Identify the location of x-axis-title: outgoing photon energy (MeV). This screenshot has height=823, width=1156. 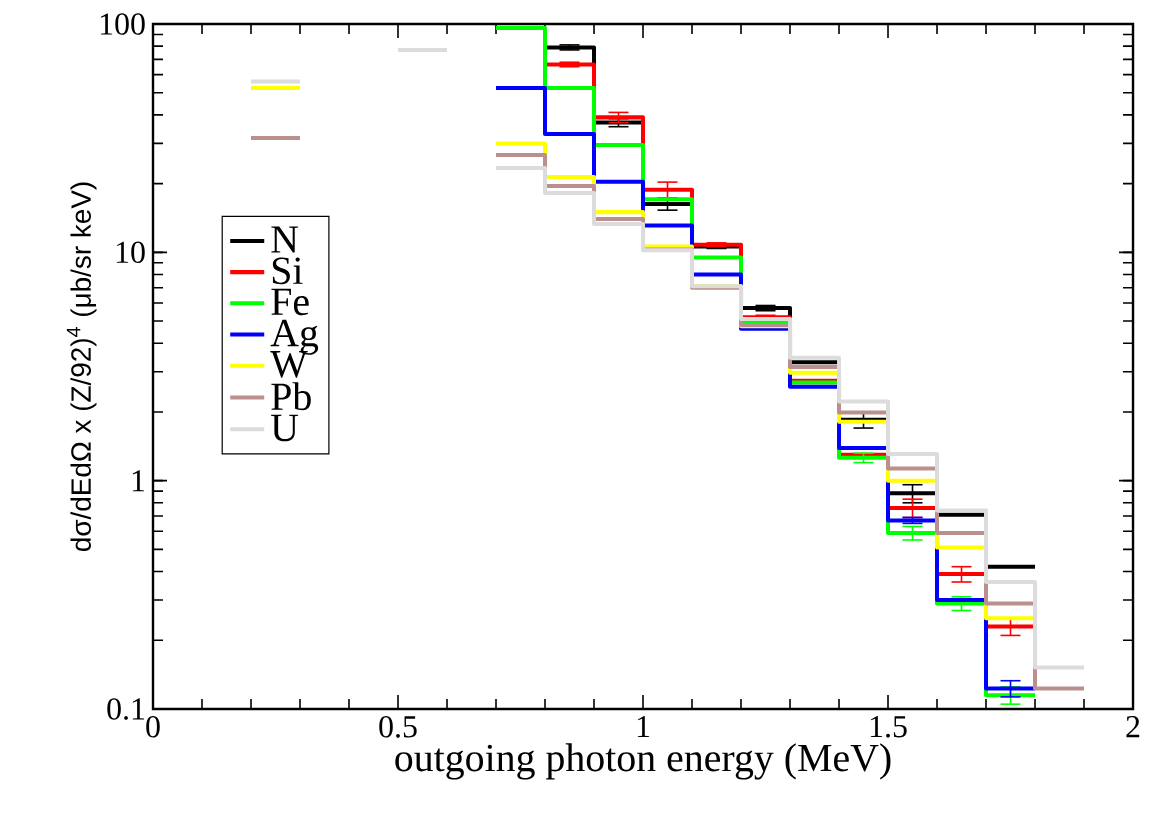
(643, 761).